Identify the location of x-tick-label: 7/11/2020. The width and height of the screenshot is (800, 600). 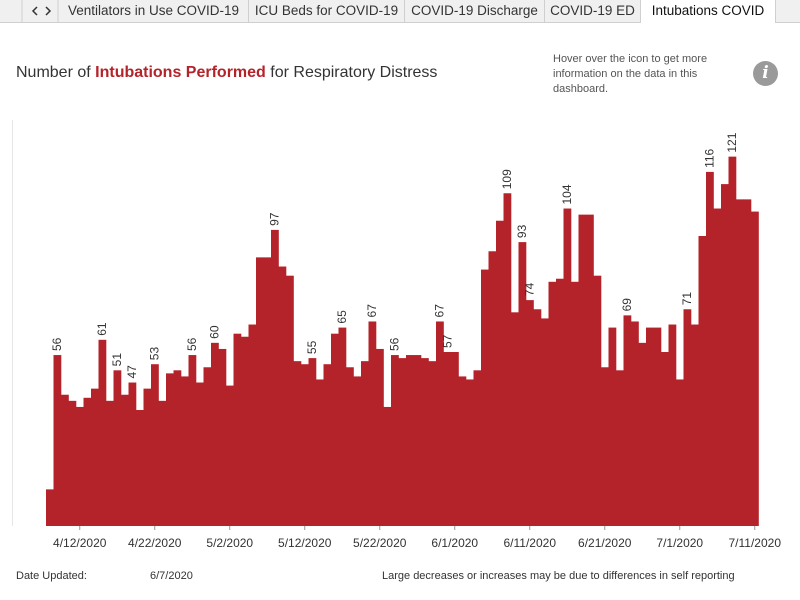
(755, 543).